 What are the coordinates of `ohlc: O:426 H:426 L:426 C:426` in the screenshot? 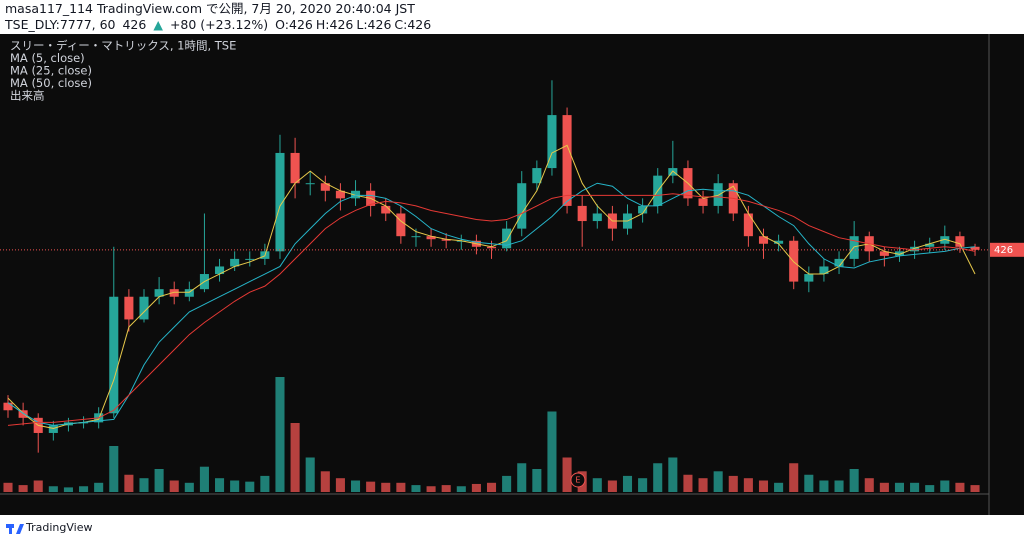 It's located at (354, 24).